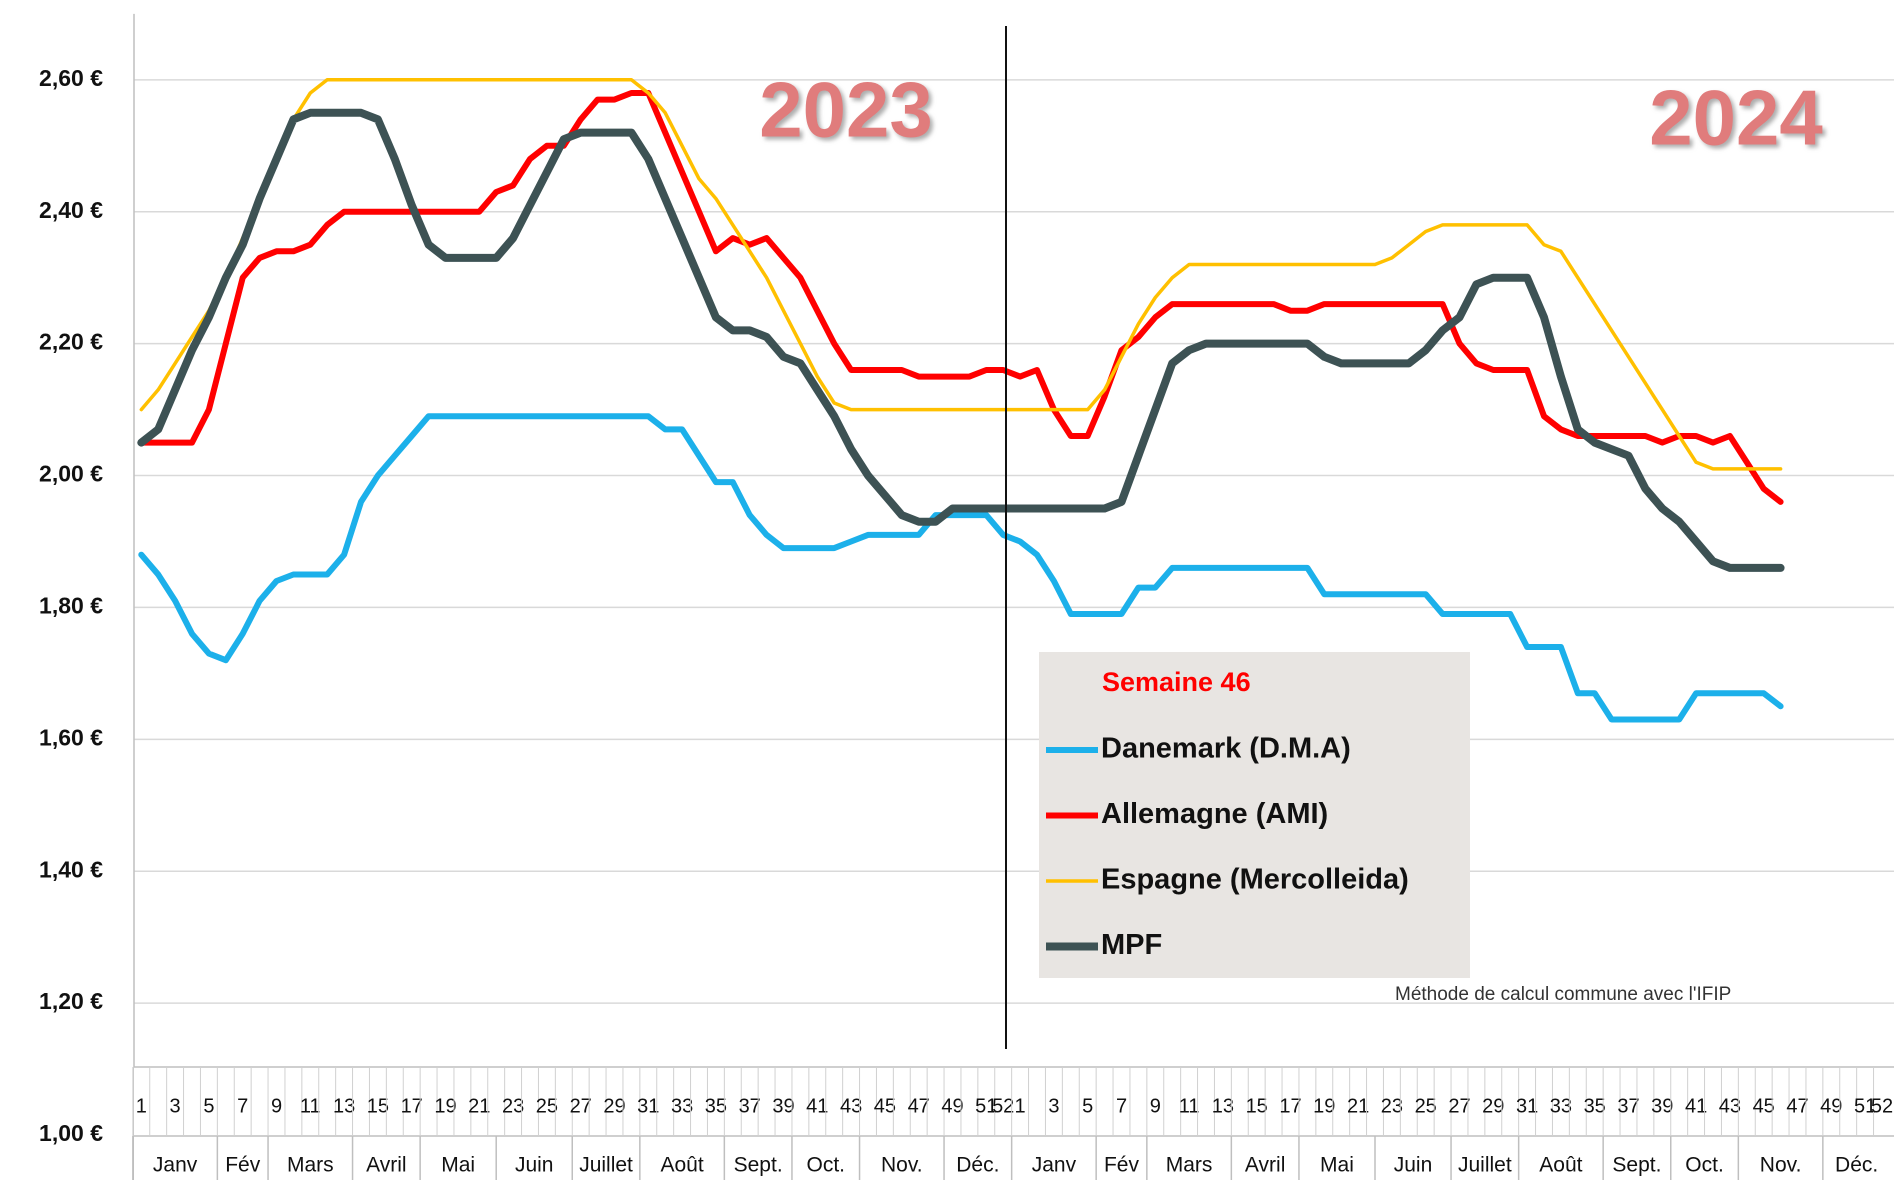 The image size is (1894, 1180). What do you see at coordinates (71, 869) in the screenshot?
I see `y-tick-label: 1,40 €` at bounding box center [71, 869].